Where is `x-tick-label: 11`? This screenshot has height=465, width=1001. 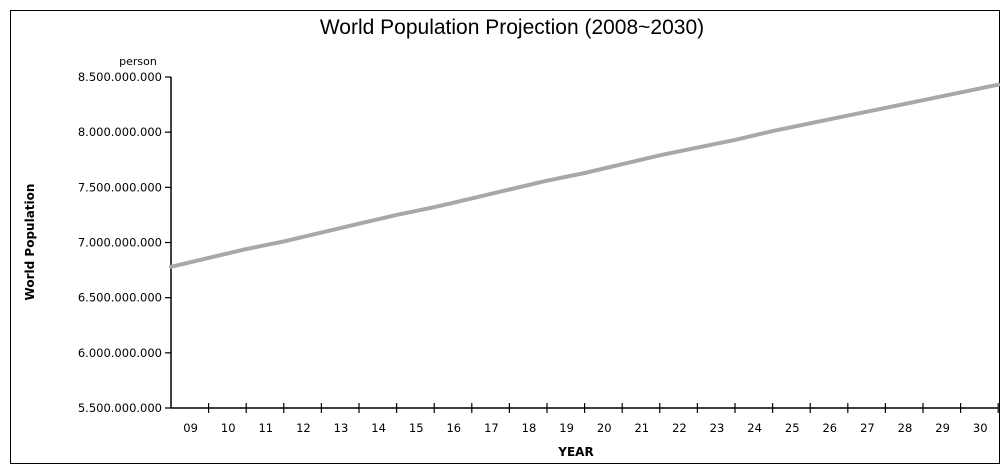 x-tick-label: 11 is located at coordinates (265, 428).